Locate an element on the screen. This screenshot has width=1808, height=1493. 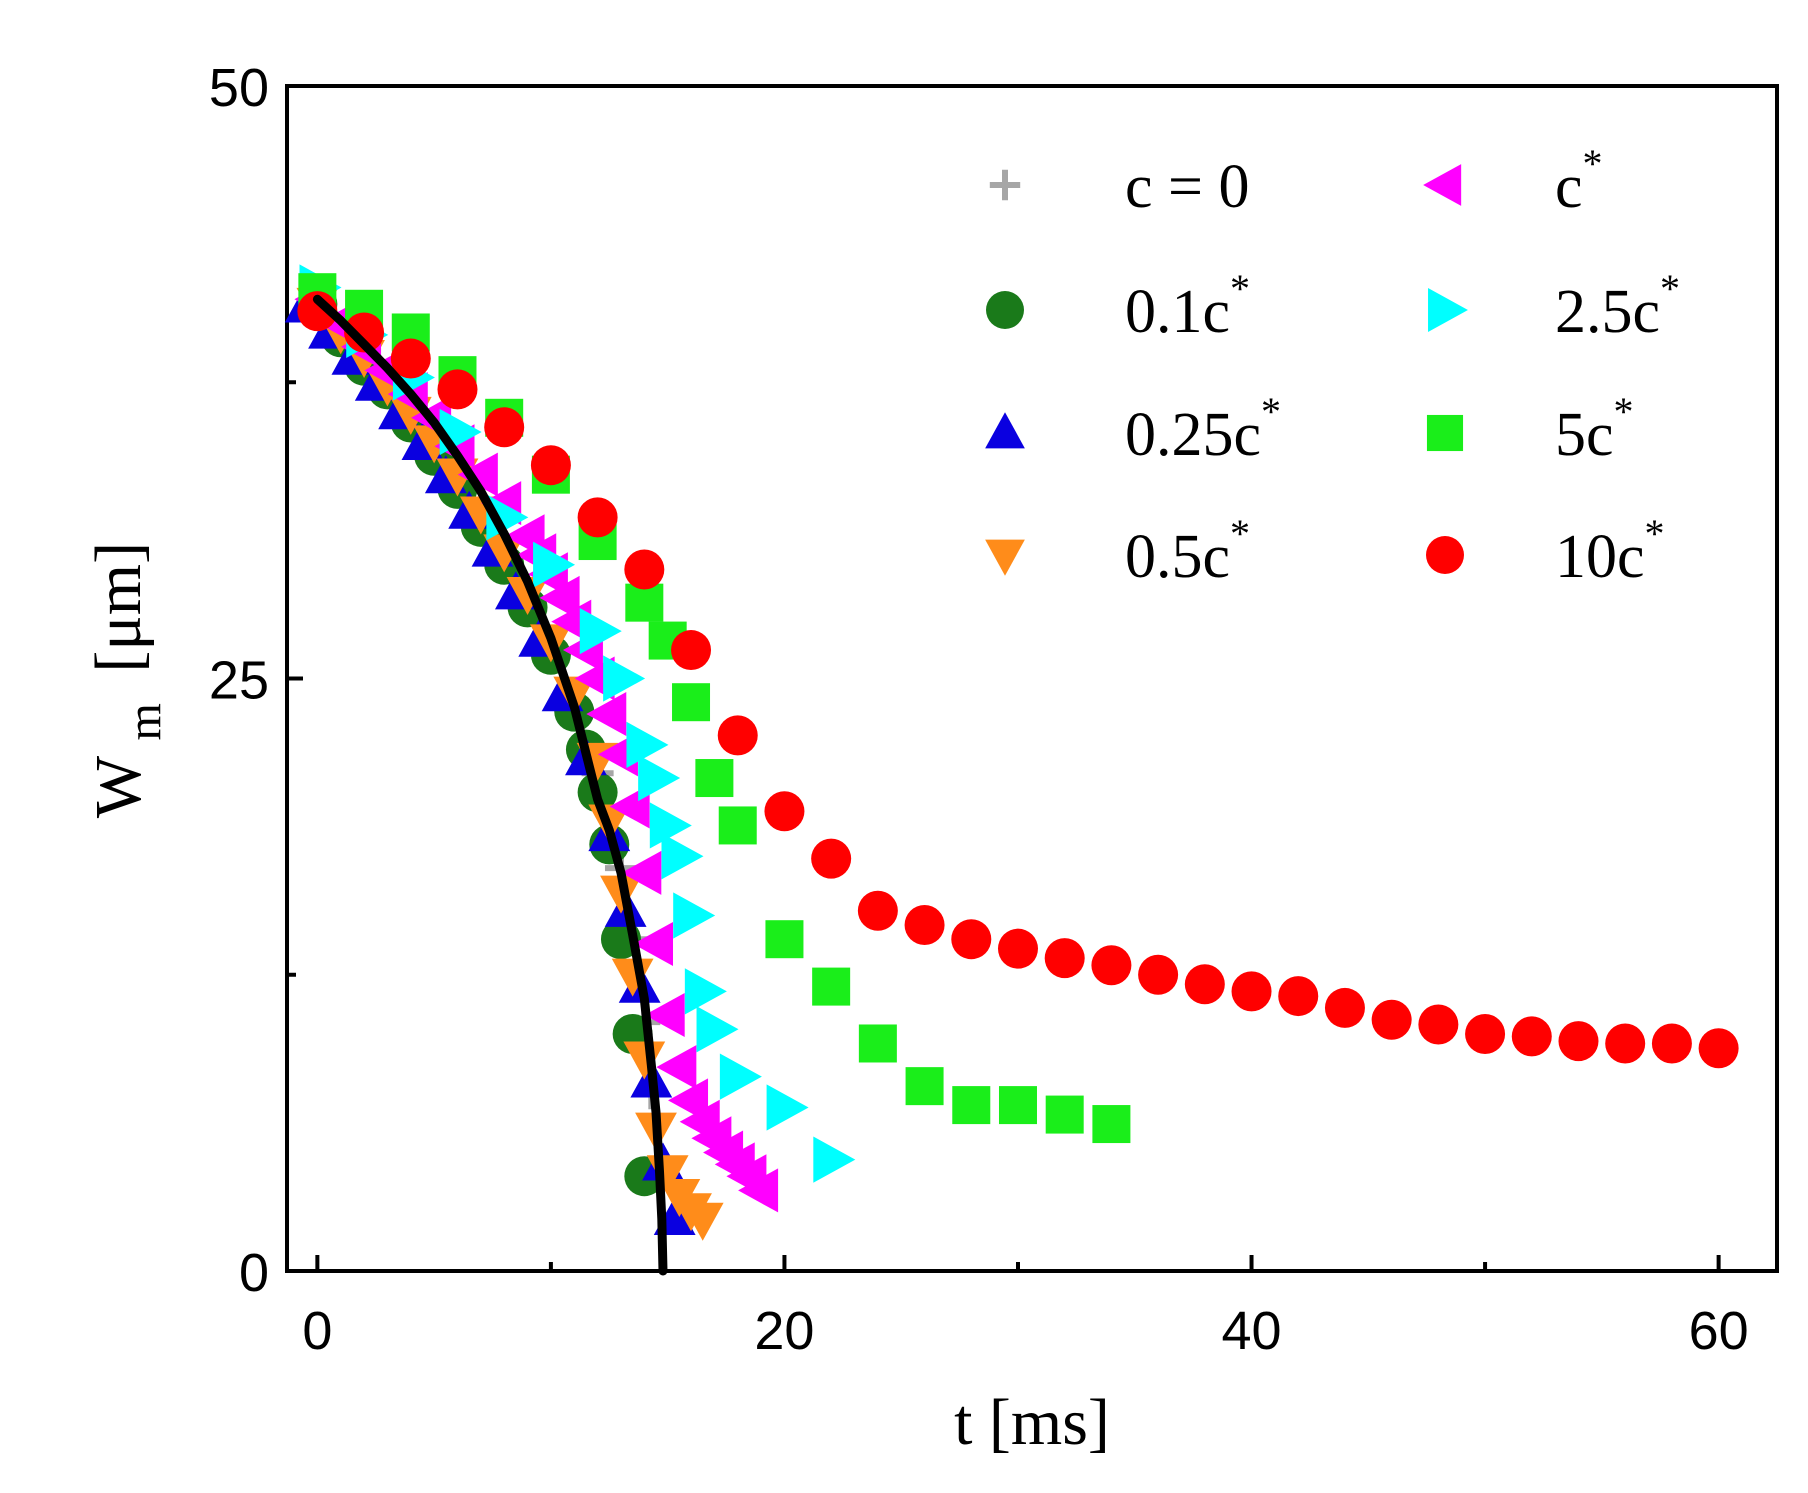
x-tick-label: 60 is located at coordinates (1719, 1331).